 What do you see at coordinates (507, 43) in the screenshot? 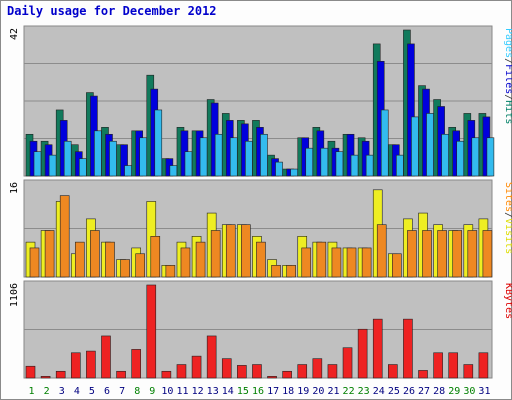
I see `axis-label-pages: Pages` at bounding box center [507, 43].